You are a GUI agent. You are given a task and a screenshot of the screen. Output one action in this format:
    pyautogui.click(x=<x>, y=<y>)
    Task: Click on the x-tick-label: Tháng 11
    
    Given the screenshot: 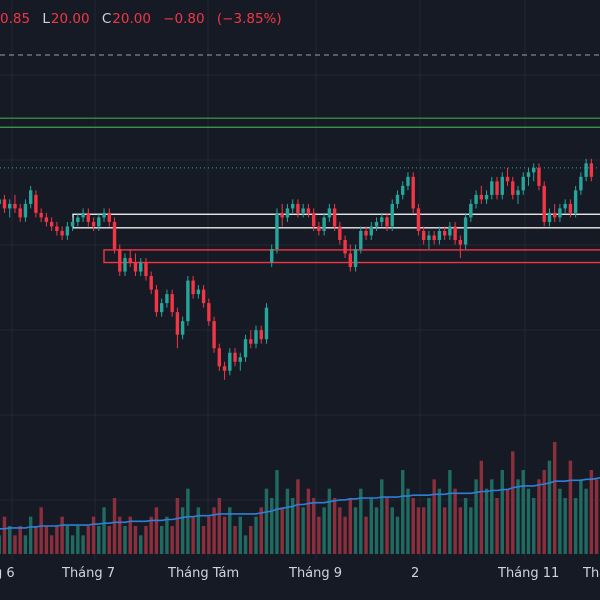 What is the action you would take?
    pyautogui.click(x=528, y=573)
    